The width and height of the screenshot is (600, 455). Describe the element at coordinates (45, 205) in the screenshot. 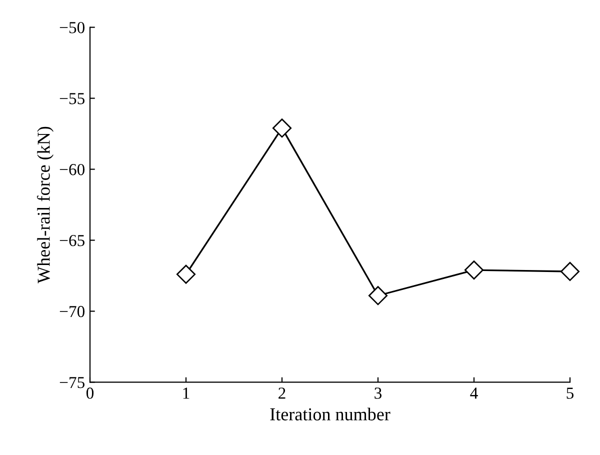

I see `y-axis-title: Wheel-rail force (kN)` at that location.